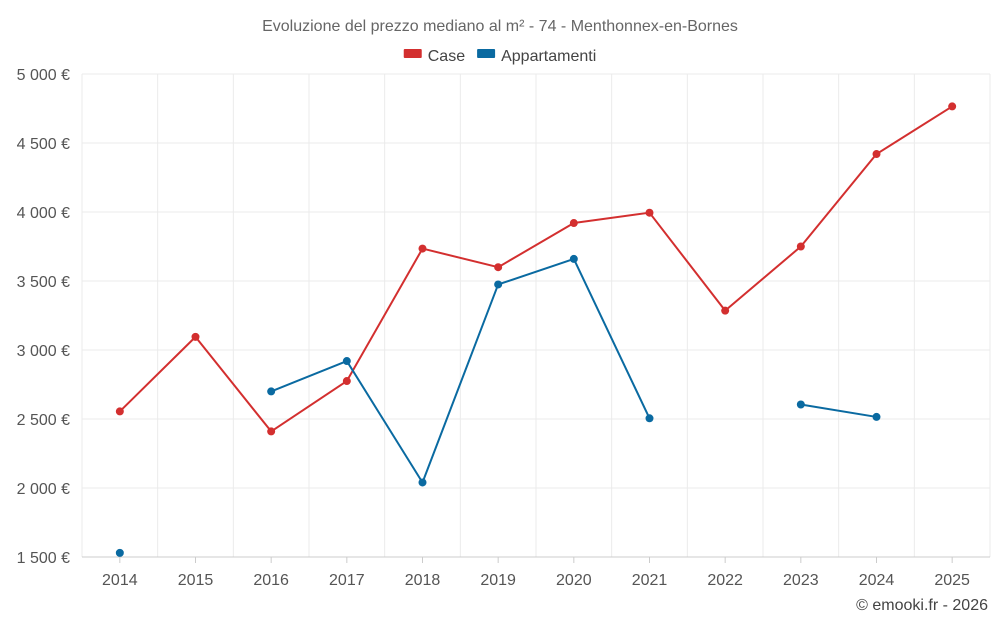 This screenshot has height=630, width=1000. What do you see at coordinates (650, 580) in the screenshot?
I see `x-tick-label: 2021` at bounding box center [650, 580].